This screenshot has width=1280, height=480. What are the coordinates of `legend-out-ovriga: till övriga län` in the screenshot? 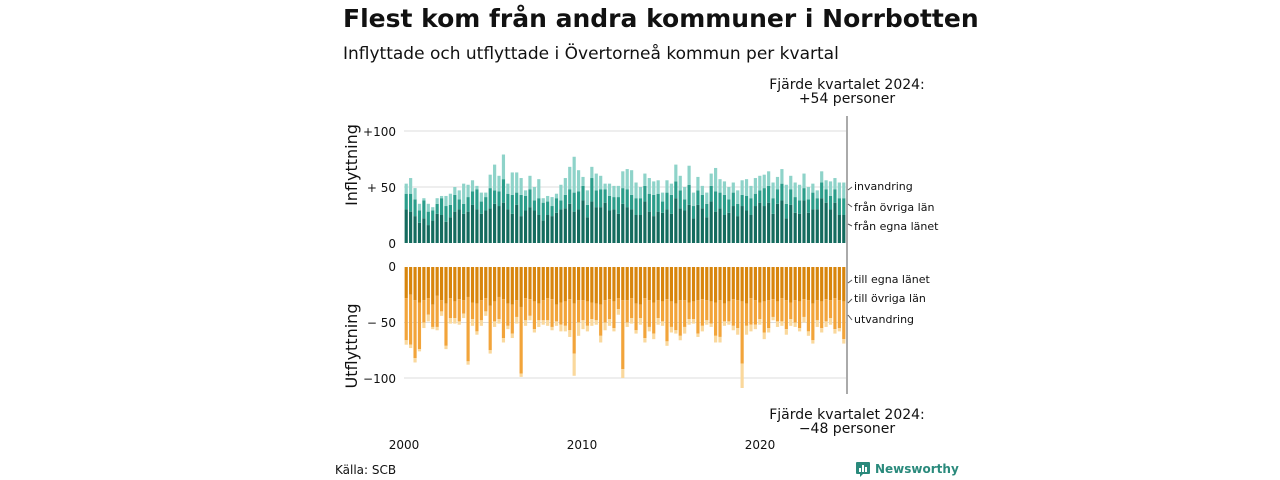 It's located at (890, 298).